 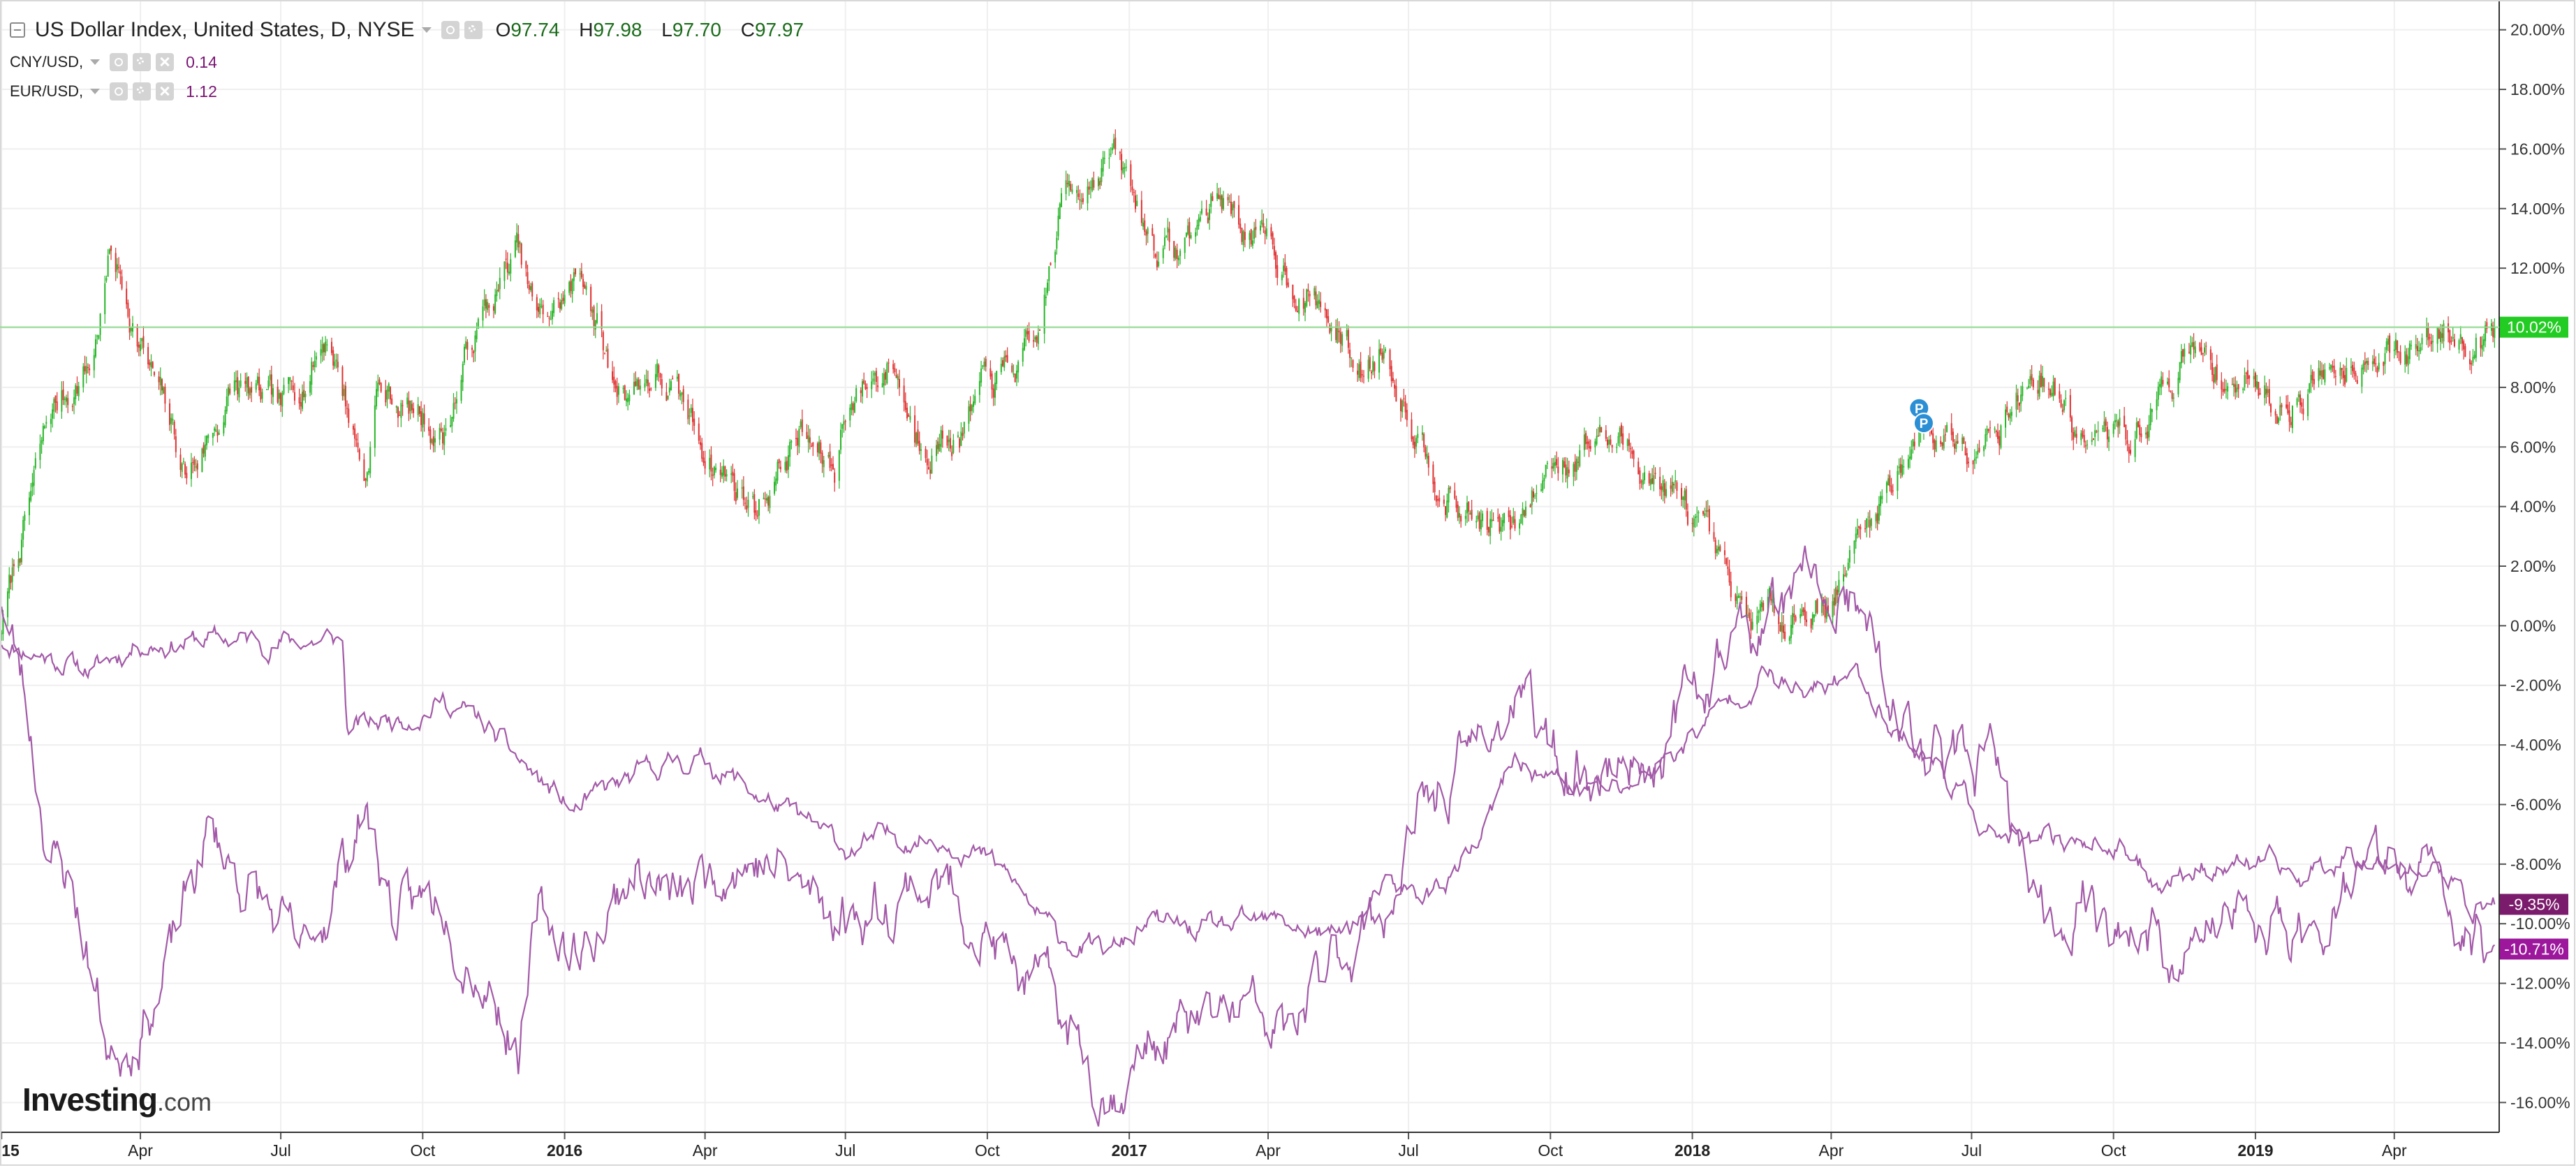 I want to click on x-tick-label: Jul, so click(x=845, y=1150).